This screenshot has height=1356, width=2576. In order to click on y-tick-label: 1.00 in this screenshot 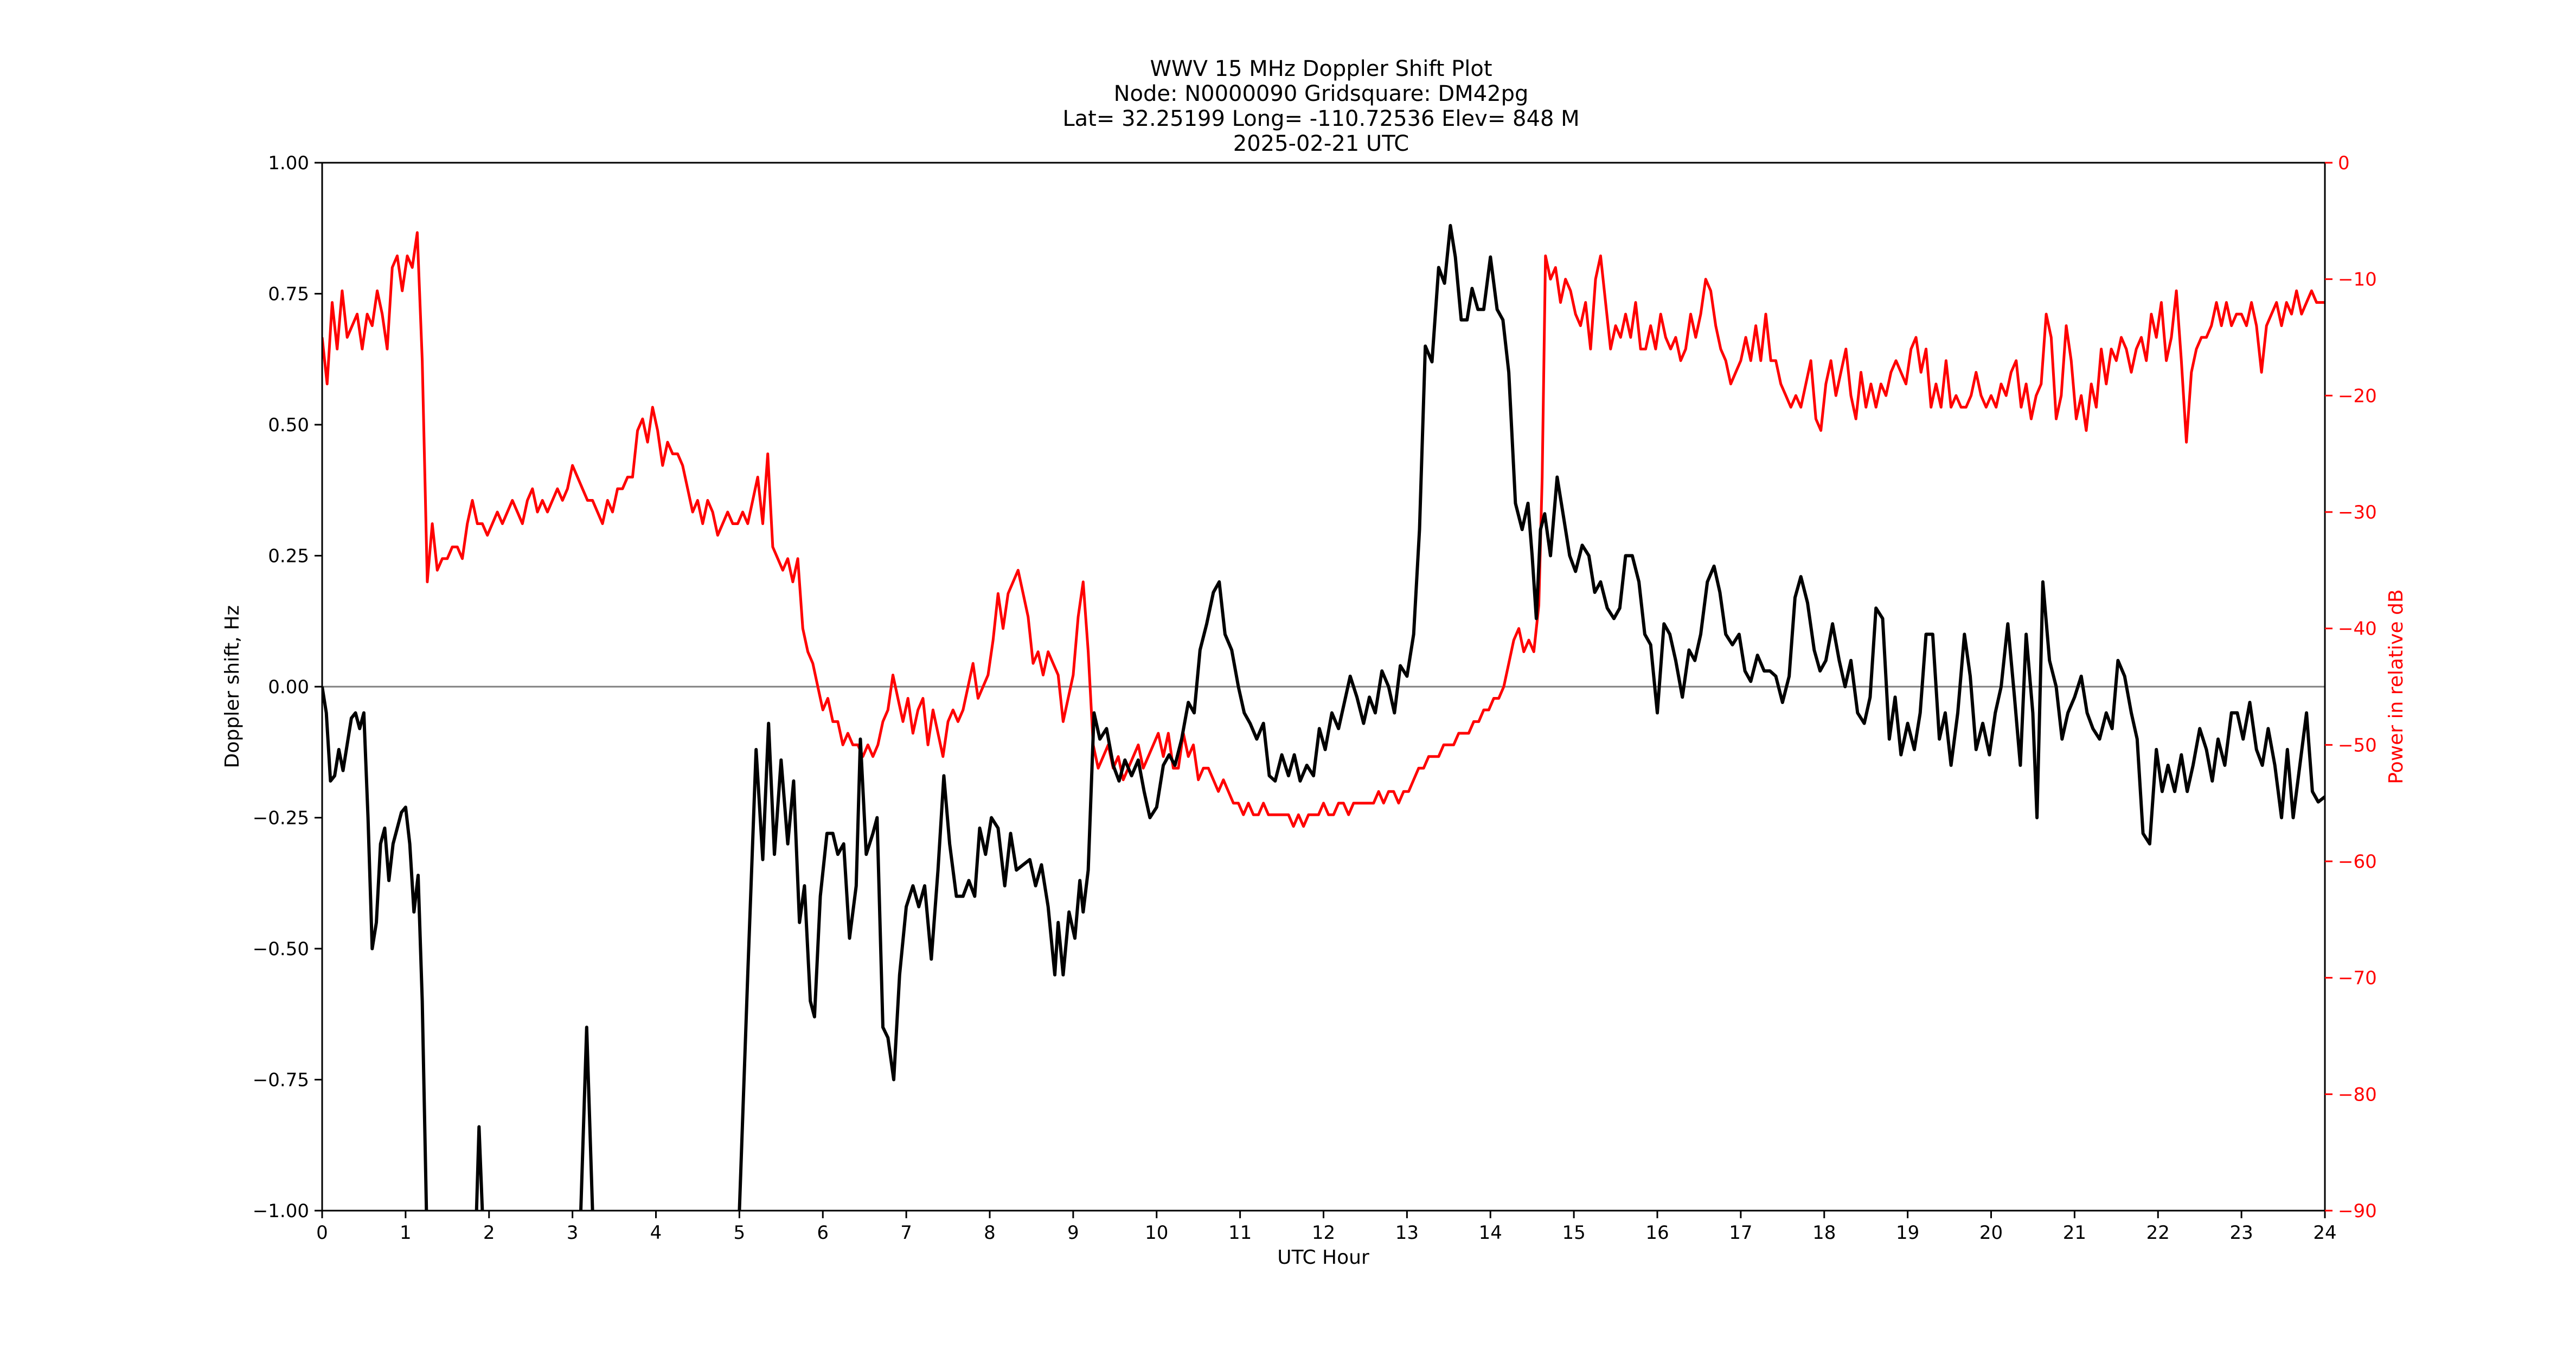, I will do `click(288, 163)`.